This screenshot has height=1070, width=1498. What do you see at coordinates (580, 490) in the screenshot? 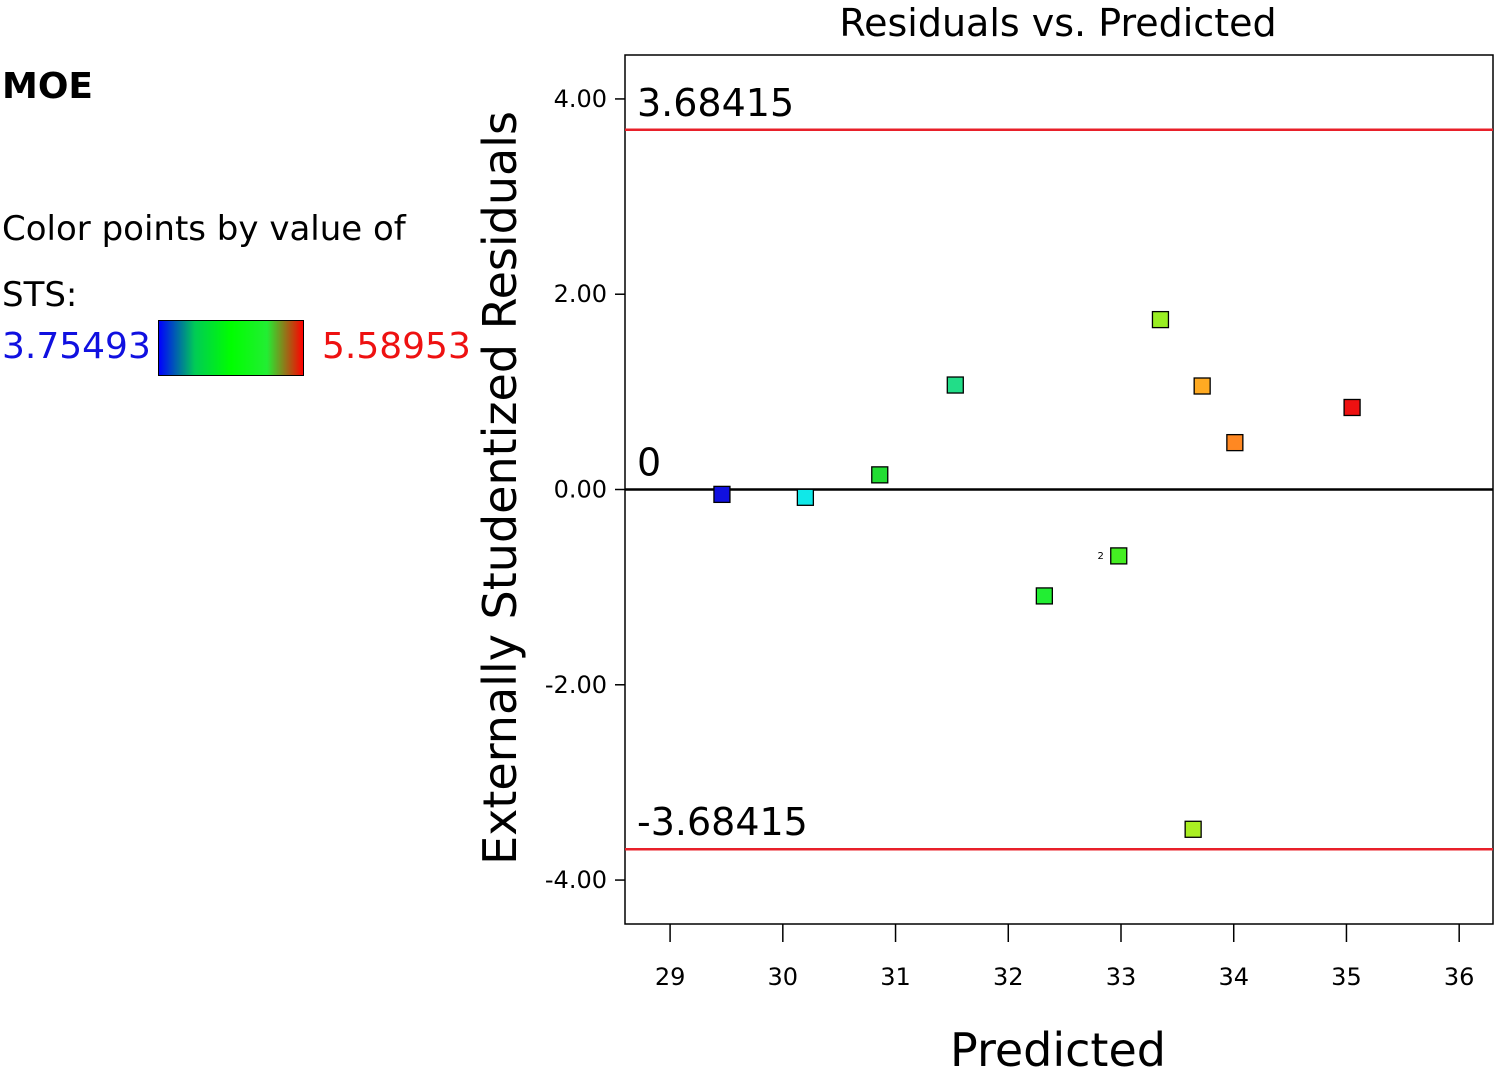
I see `y-tick-label: 0.00` at bounding box center [580, 490].